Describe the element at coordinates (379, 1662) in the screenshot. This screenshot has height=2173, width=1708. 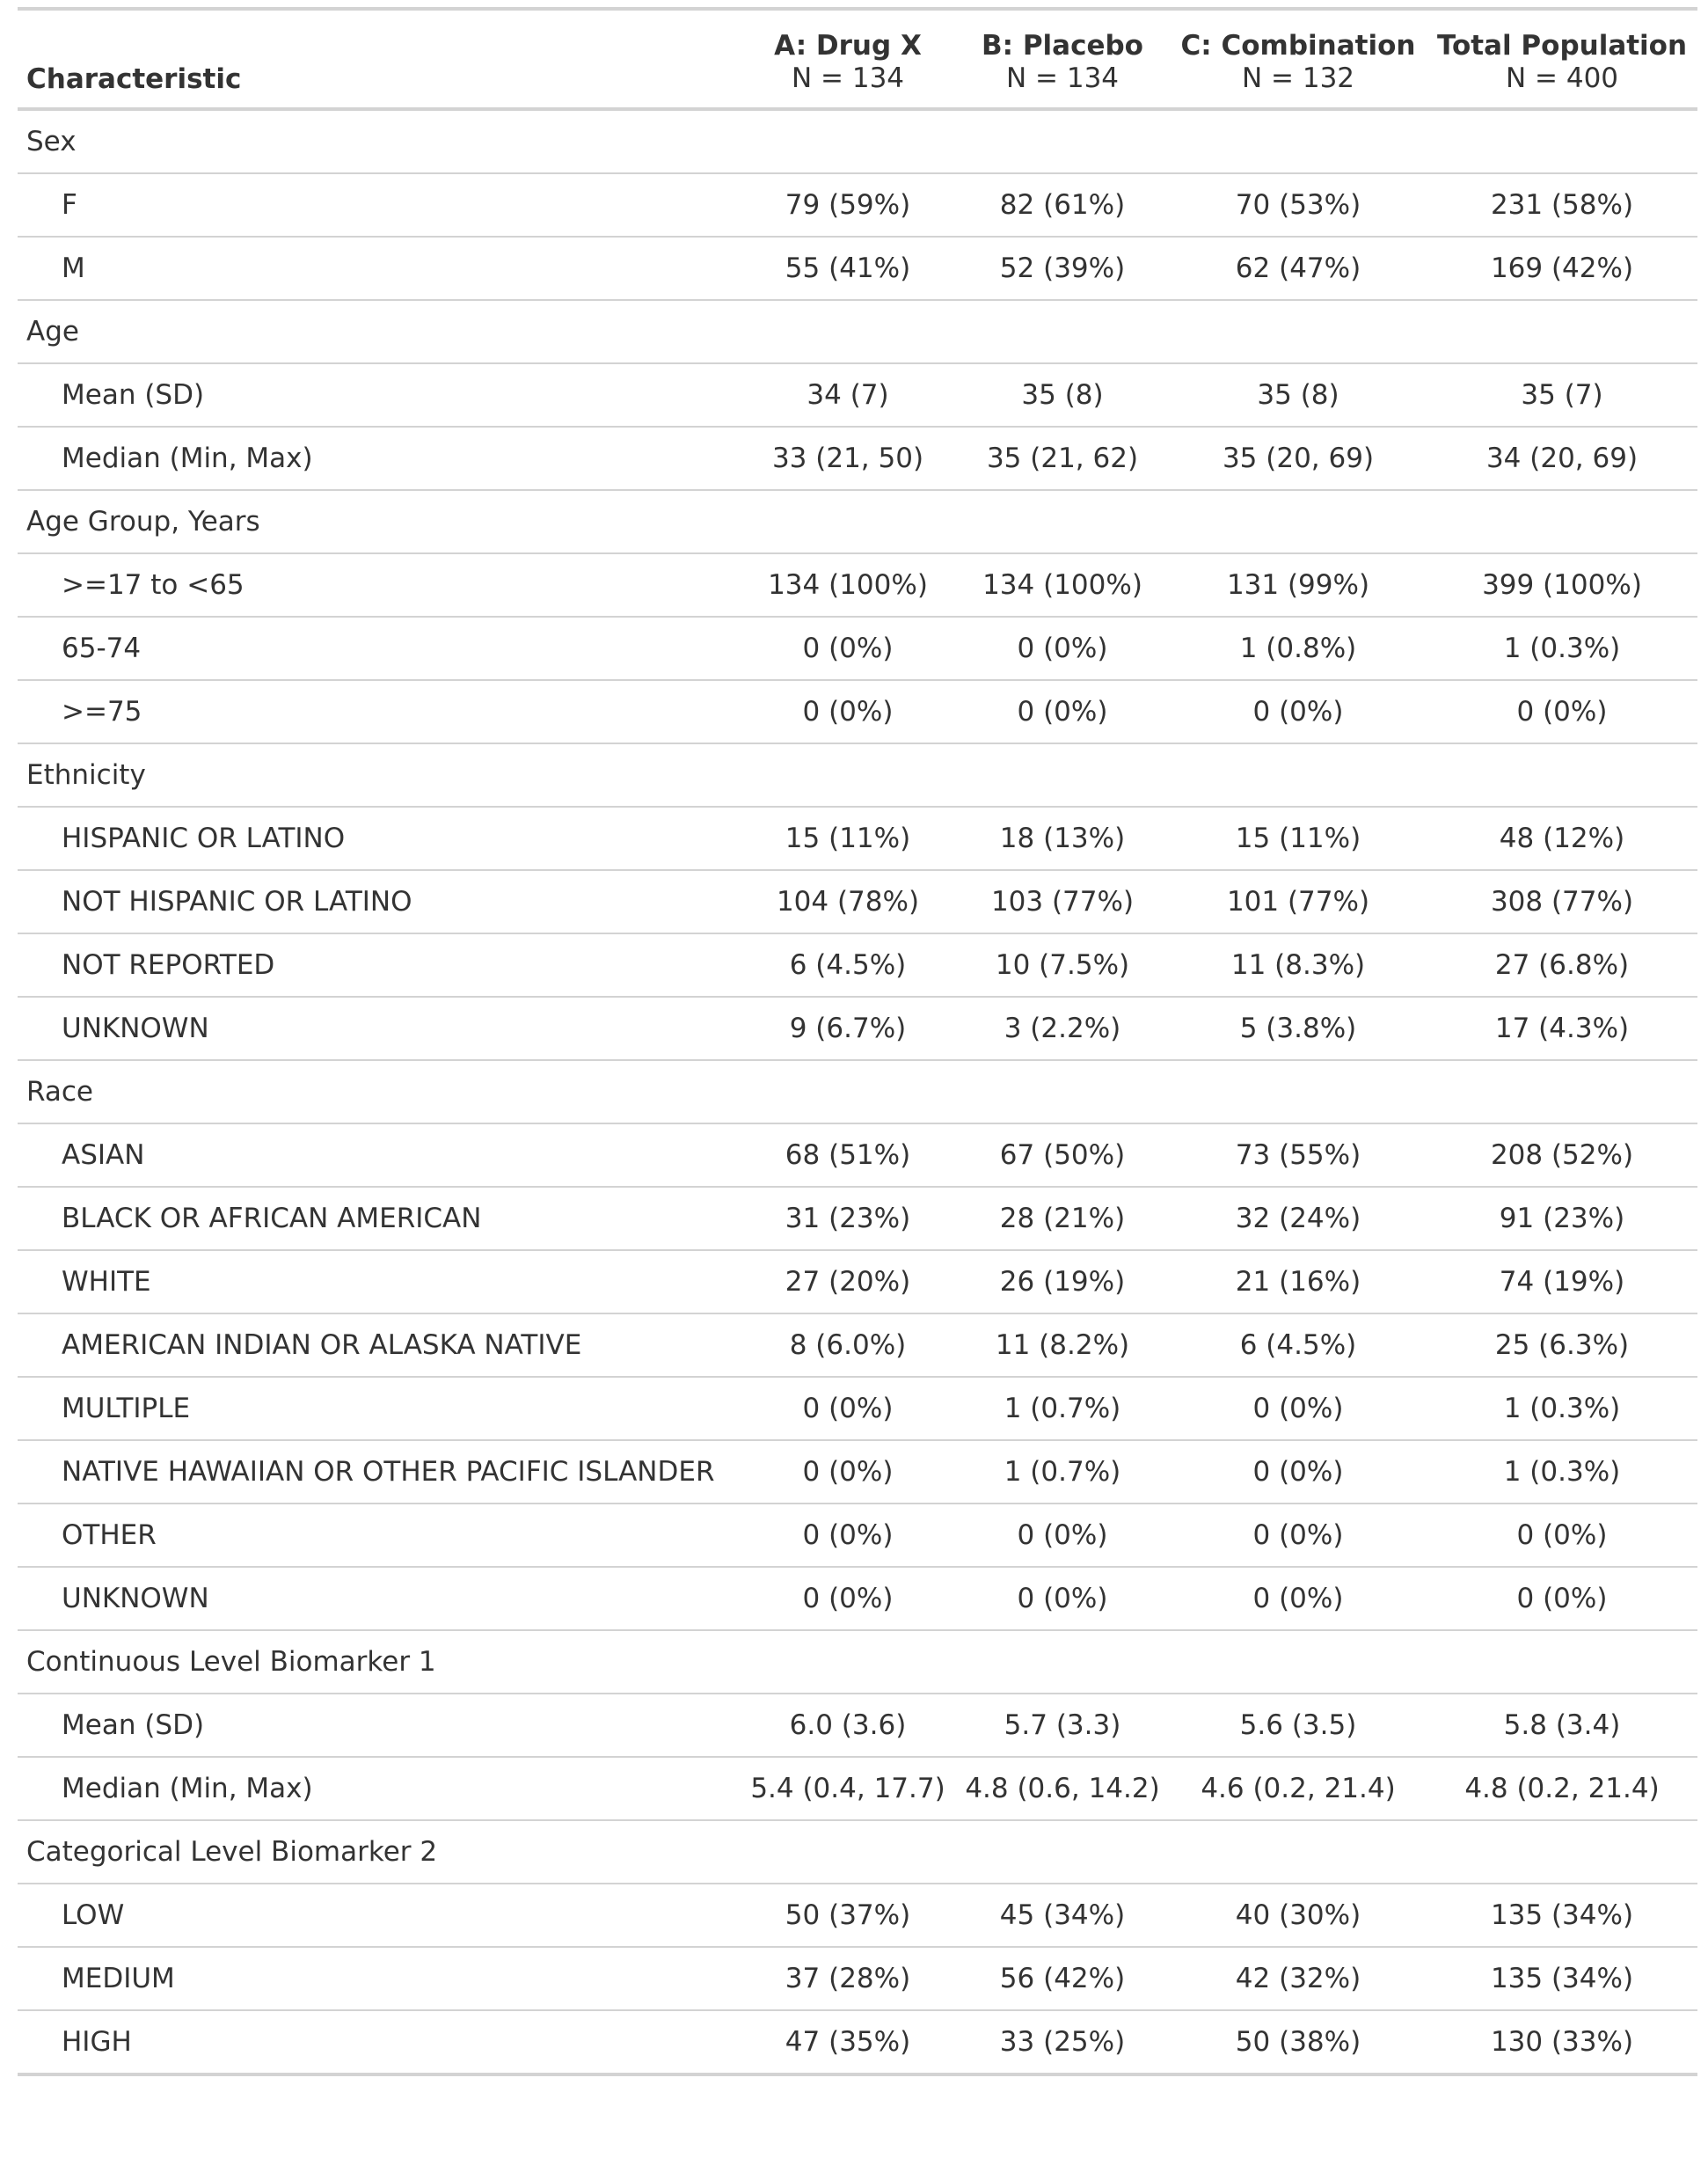
I see `group-label: Continuous Level Biomarker 1` at that location.